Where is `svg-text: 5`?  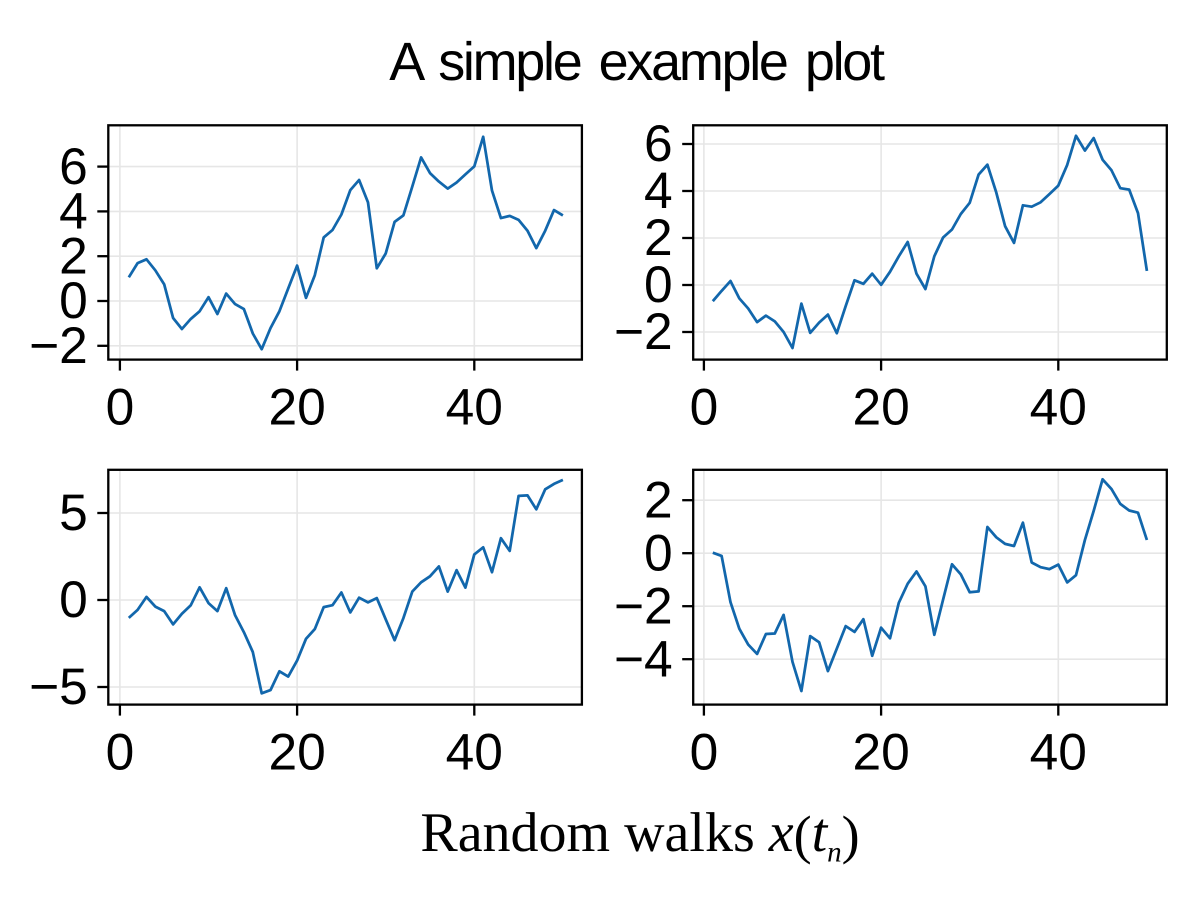
svg-text: 5 is located at coordinates (73, 512).